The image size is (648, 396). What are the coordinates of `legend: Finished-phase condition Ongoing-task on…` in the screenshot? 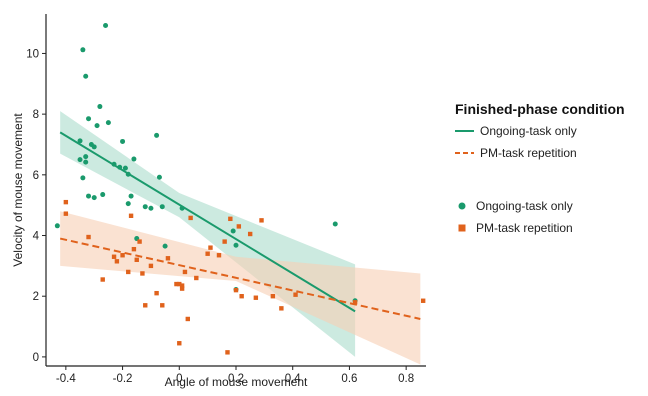 It's located at (540, 168).